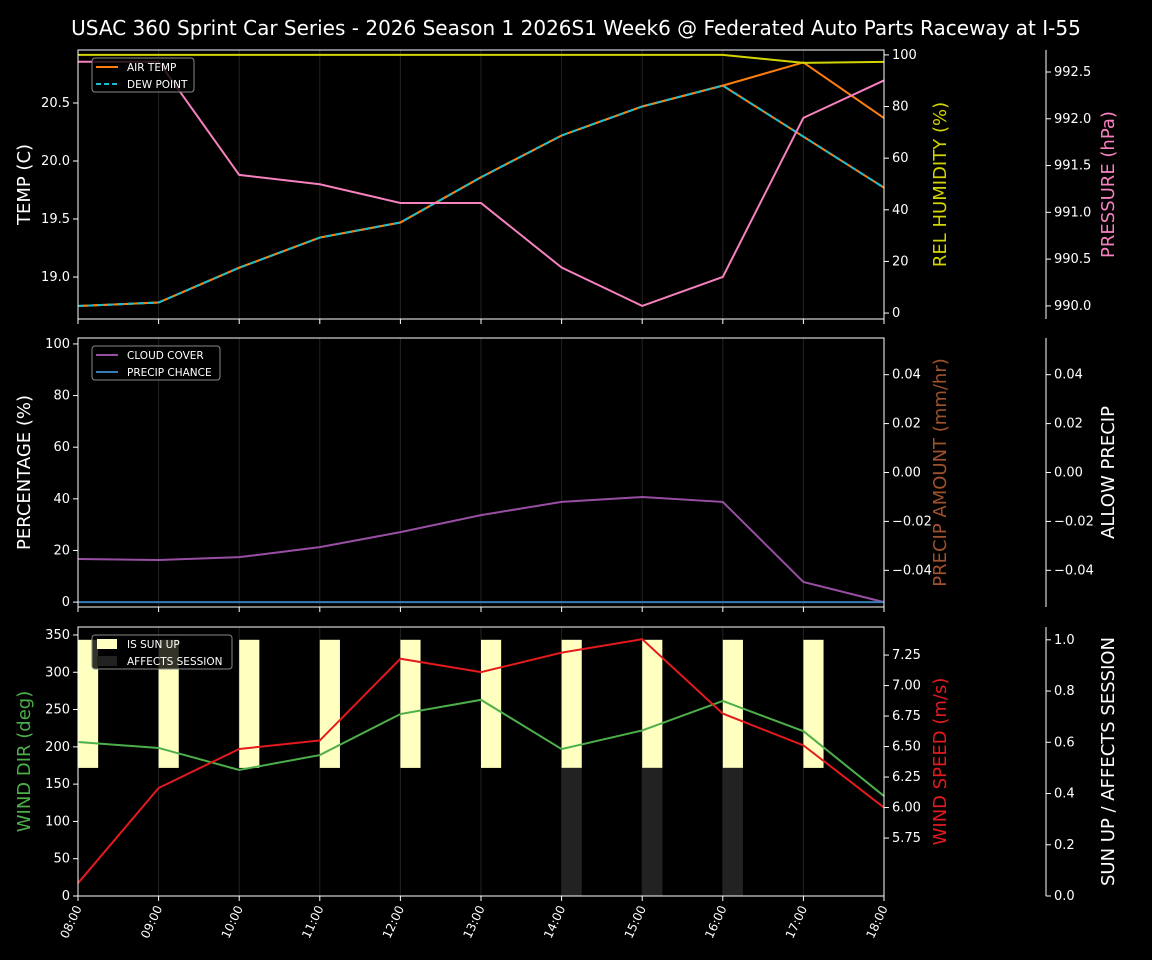 Image resolution: width=1152 pixels, height=960 pixels. I want to click on legend: IS SUN UP AFFECTS SESSION, so click(162, 652).